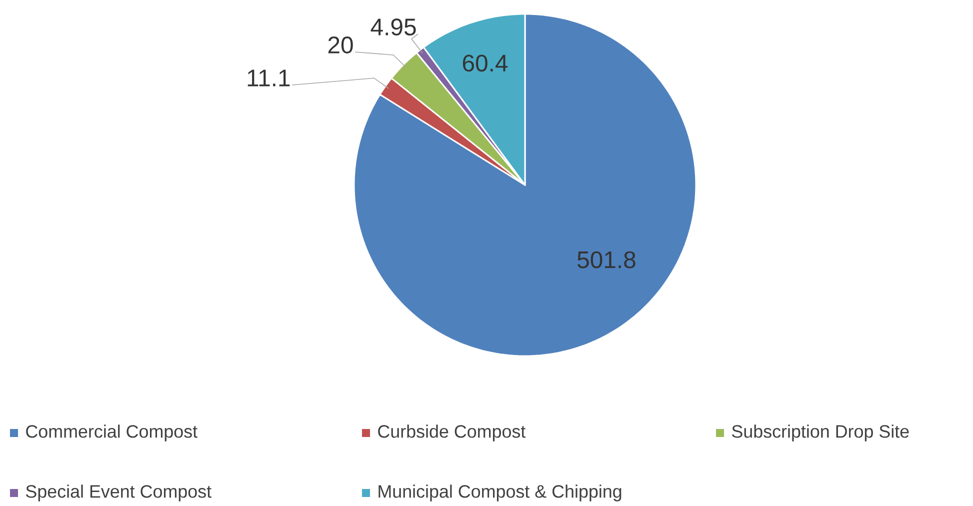 The width and height of the screenshot is (973, 506). Describe the element at coordinates (393, 27) in the screenshot. I see `data-label: 4.95` at that location.